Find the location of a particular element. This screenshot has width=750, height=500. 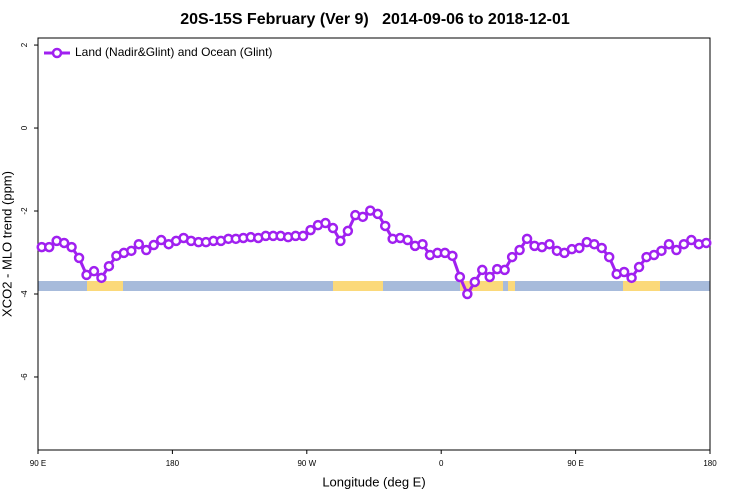

x-axis-title: Longitude (deg E) is located at coordinates (373, 481).